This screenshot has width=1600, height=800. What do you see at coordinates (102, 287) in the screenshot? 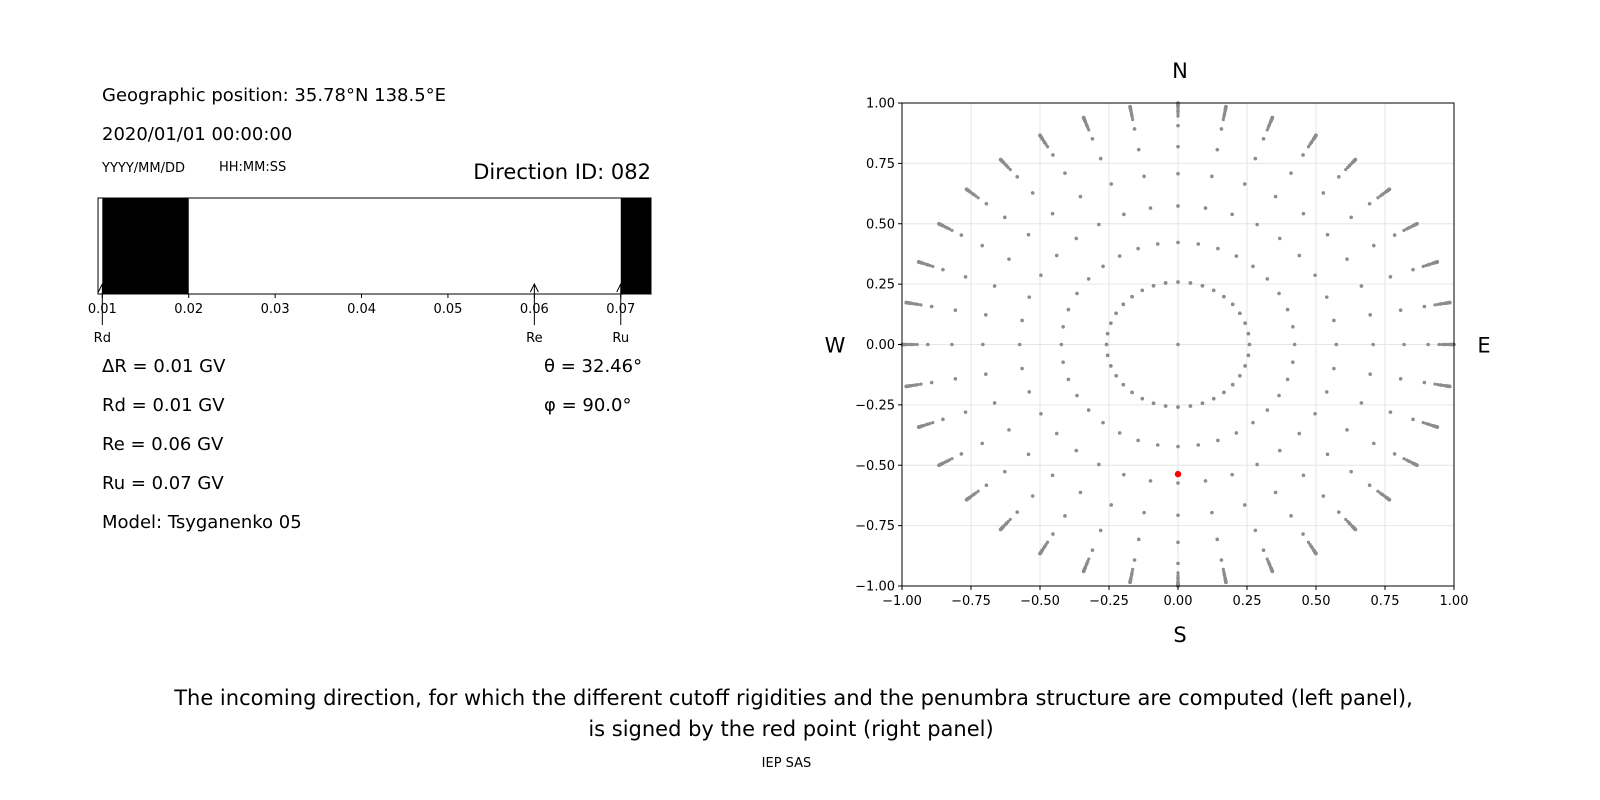
I see `marker-arrow-rd` at bounding box center [102, 287].